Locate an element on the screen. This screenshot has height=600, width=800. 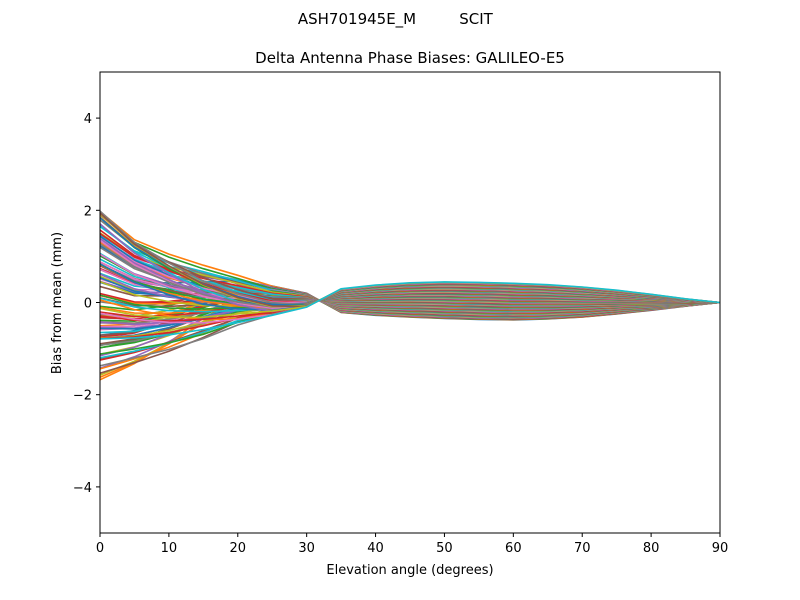
x-tick-label: 90 is located at coordinates (720, 548).